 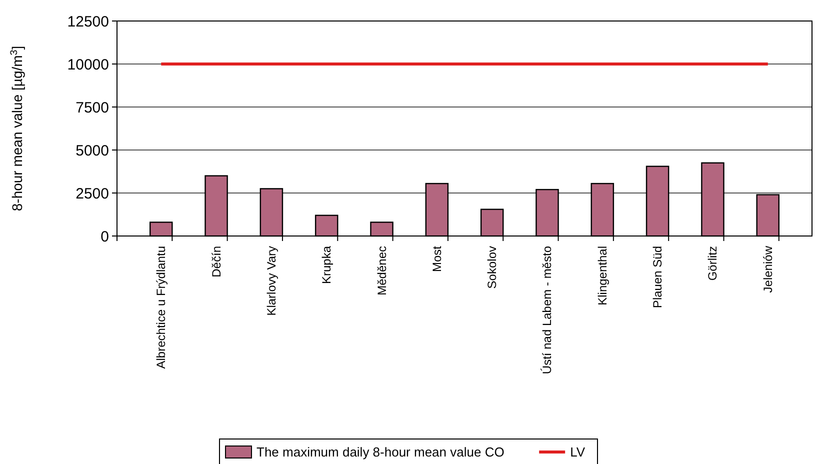 I want to click on legend-label: LV, so click(x=578, y=452).